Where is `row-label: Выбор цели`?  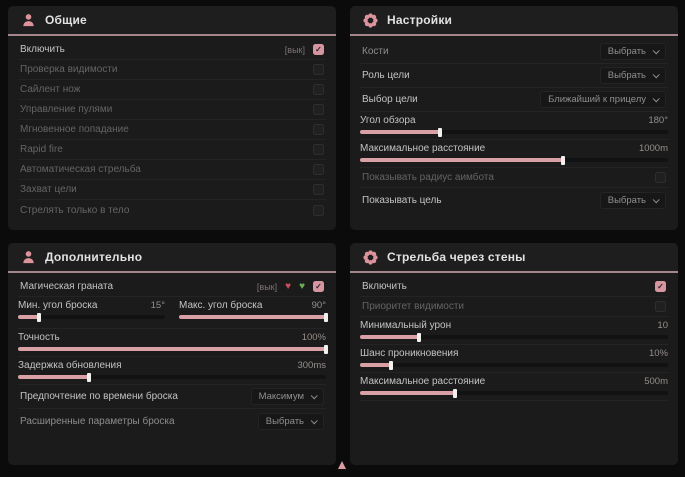 row-label: Выбор цели is located at coordinates (390, 99).